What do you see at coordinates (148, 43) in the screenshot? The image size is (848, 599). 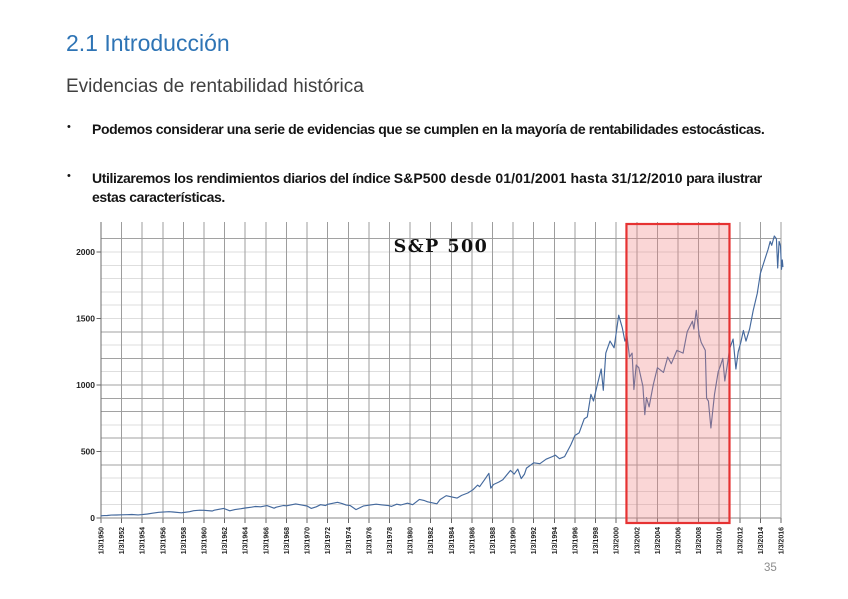 I see `slide-title: 2.1 Introducción` at bounding box center [148, 43].